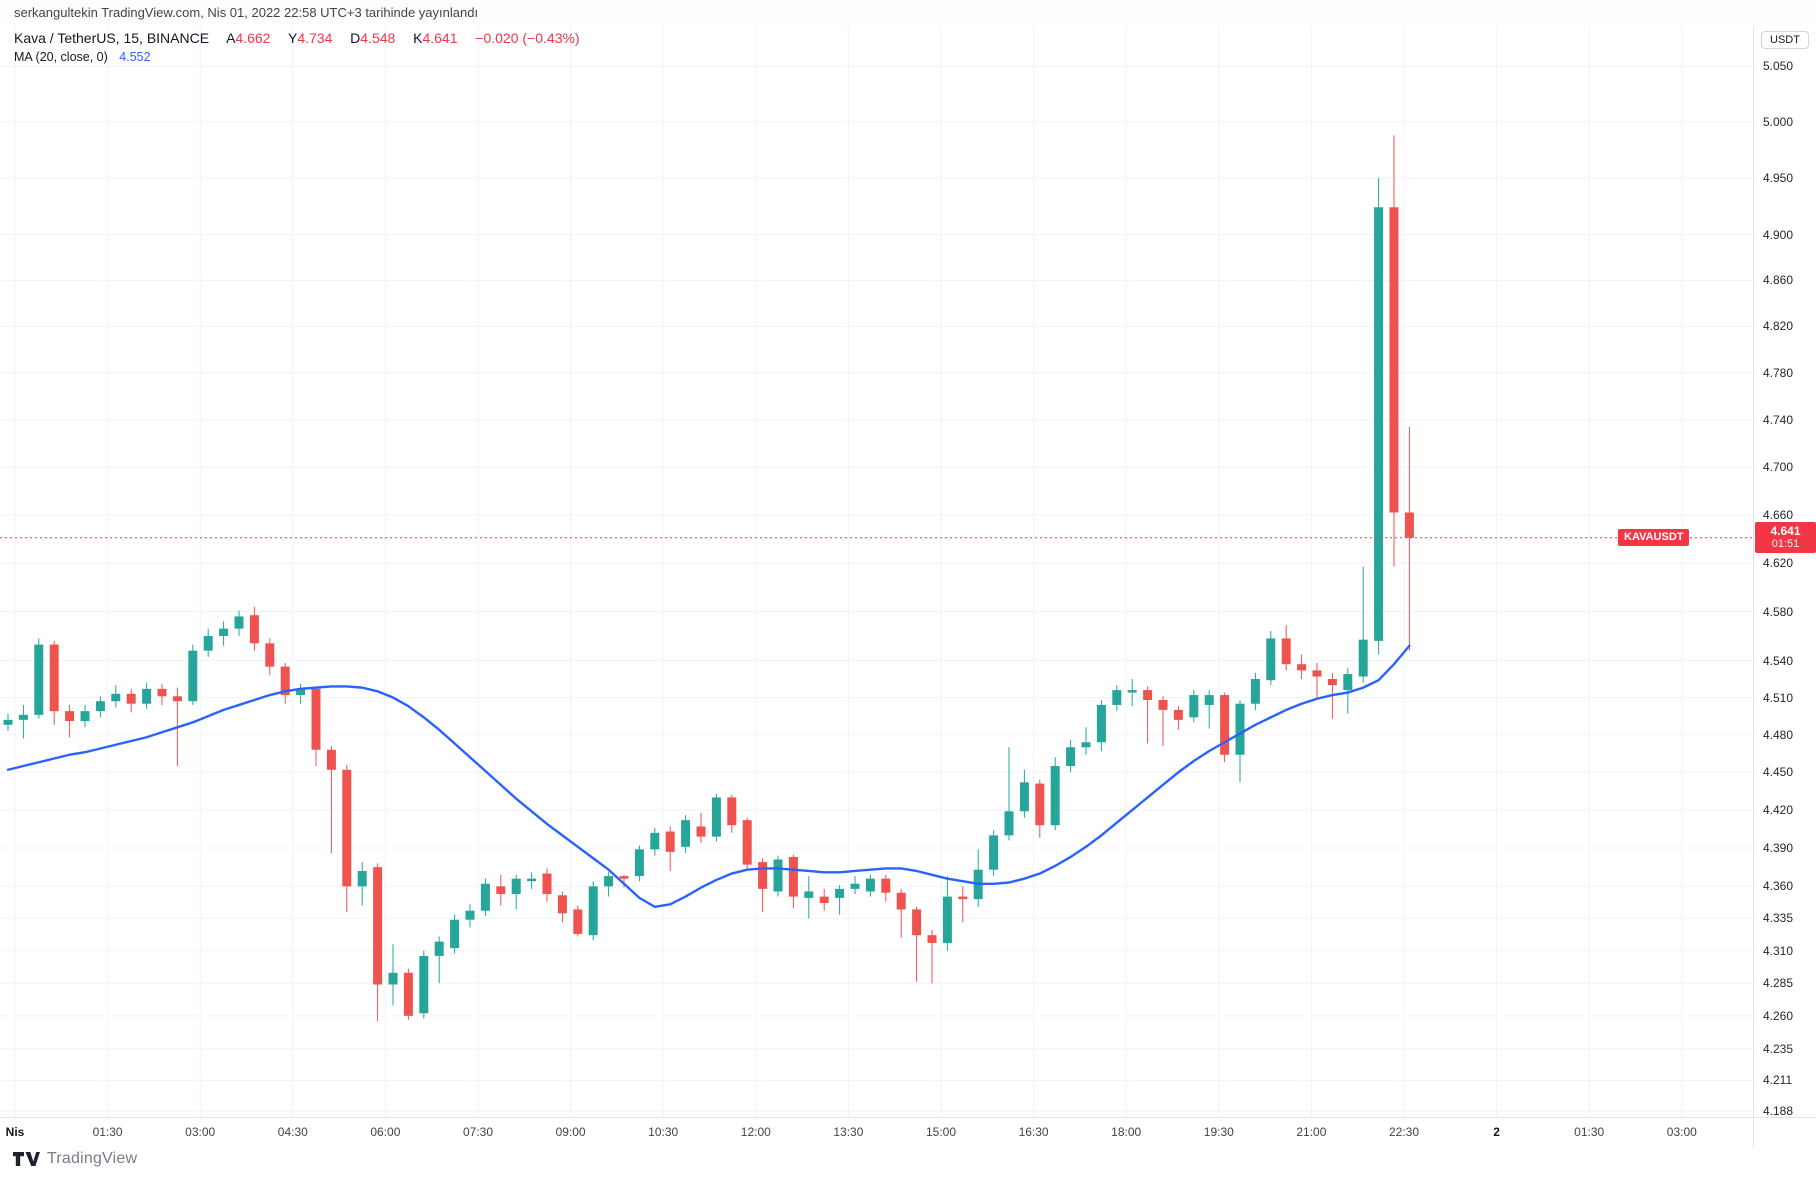  What do you see at coordinates (112, 38) in the screenshot?
I see `symbol-title: Kava / TetherUS, 15, BINANCE` at bounding box center [112, 38].